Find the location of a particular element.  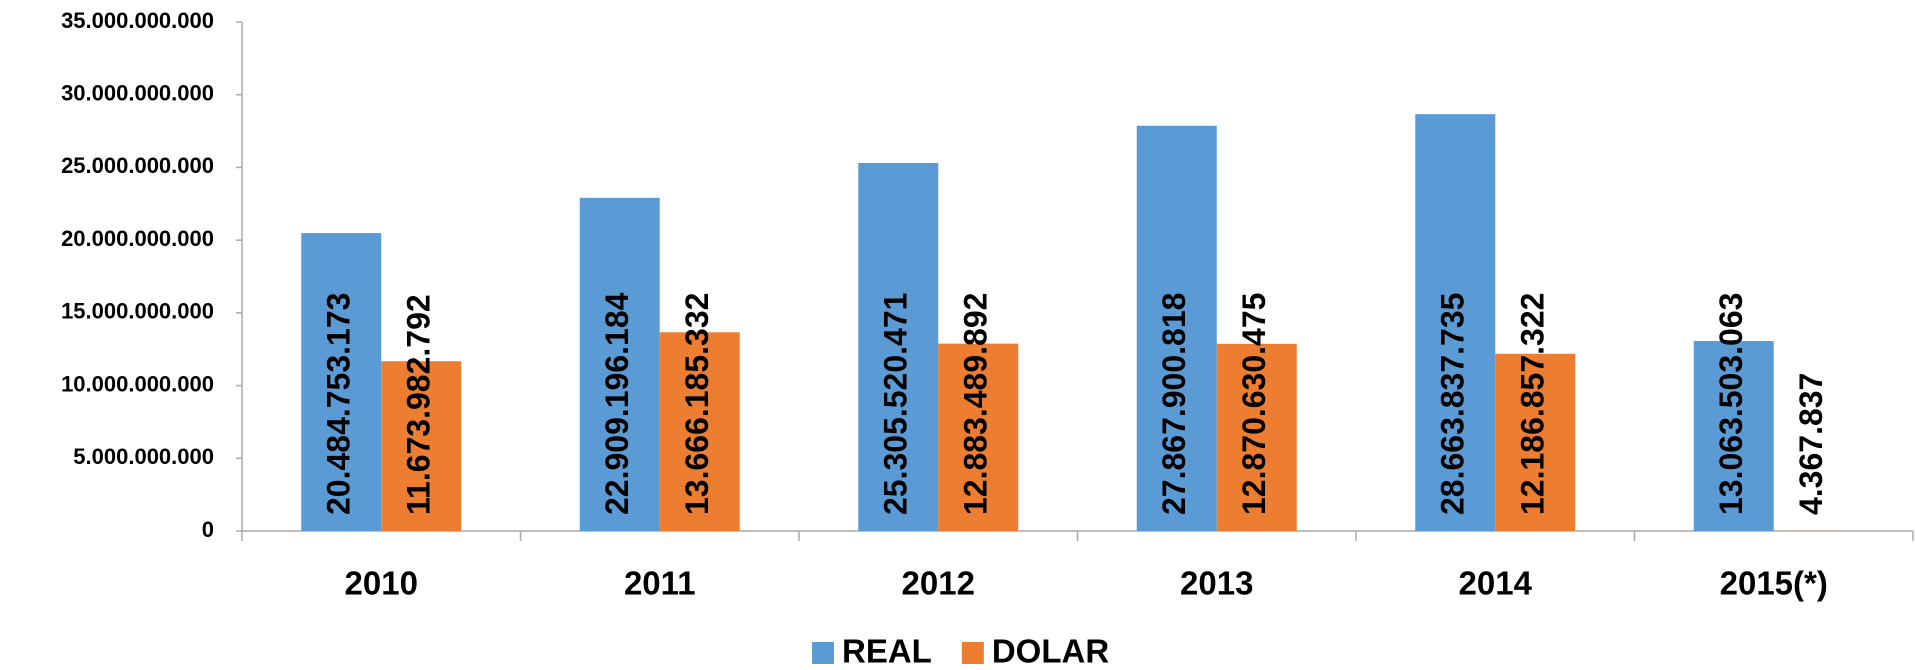

value-label: 25.305.520.471 is located at coordinates (896, 404).